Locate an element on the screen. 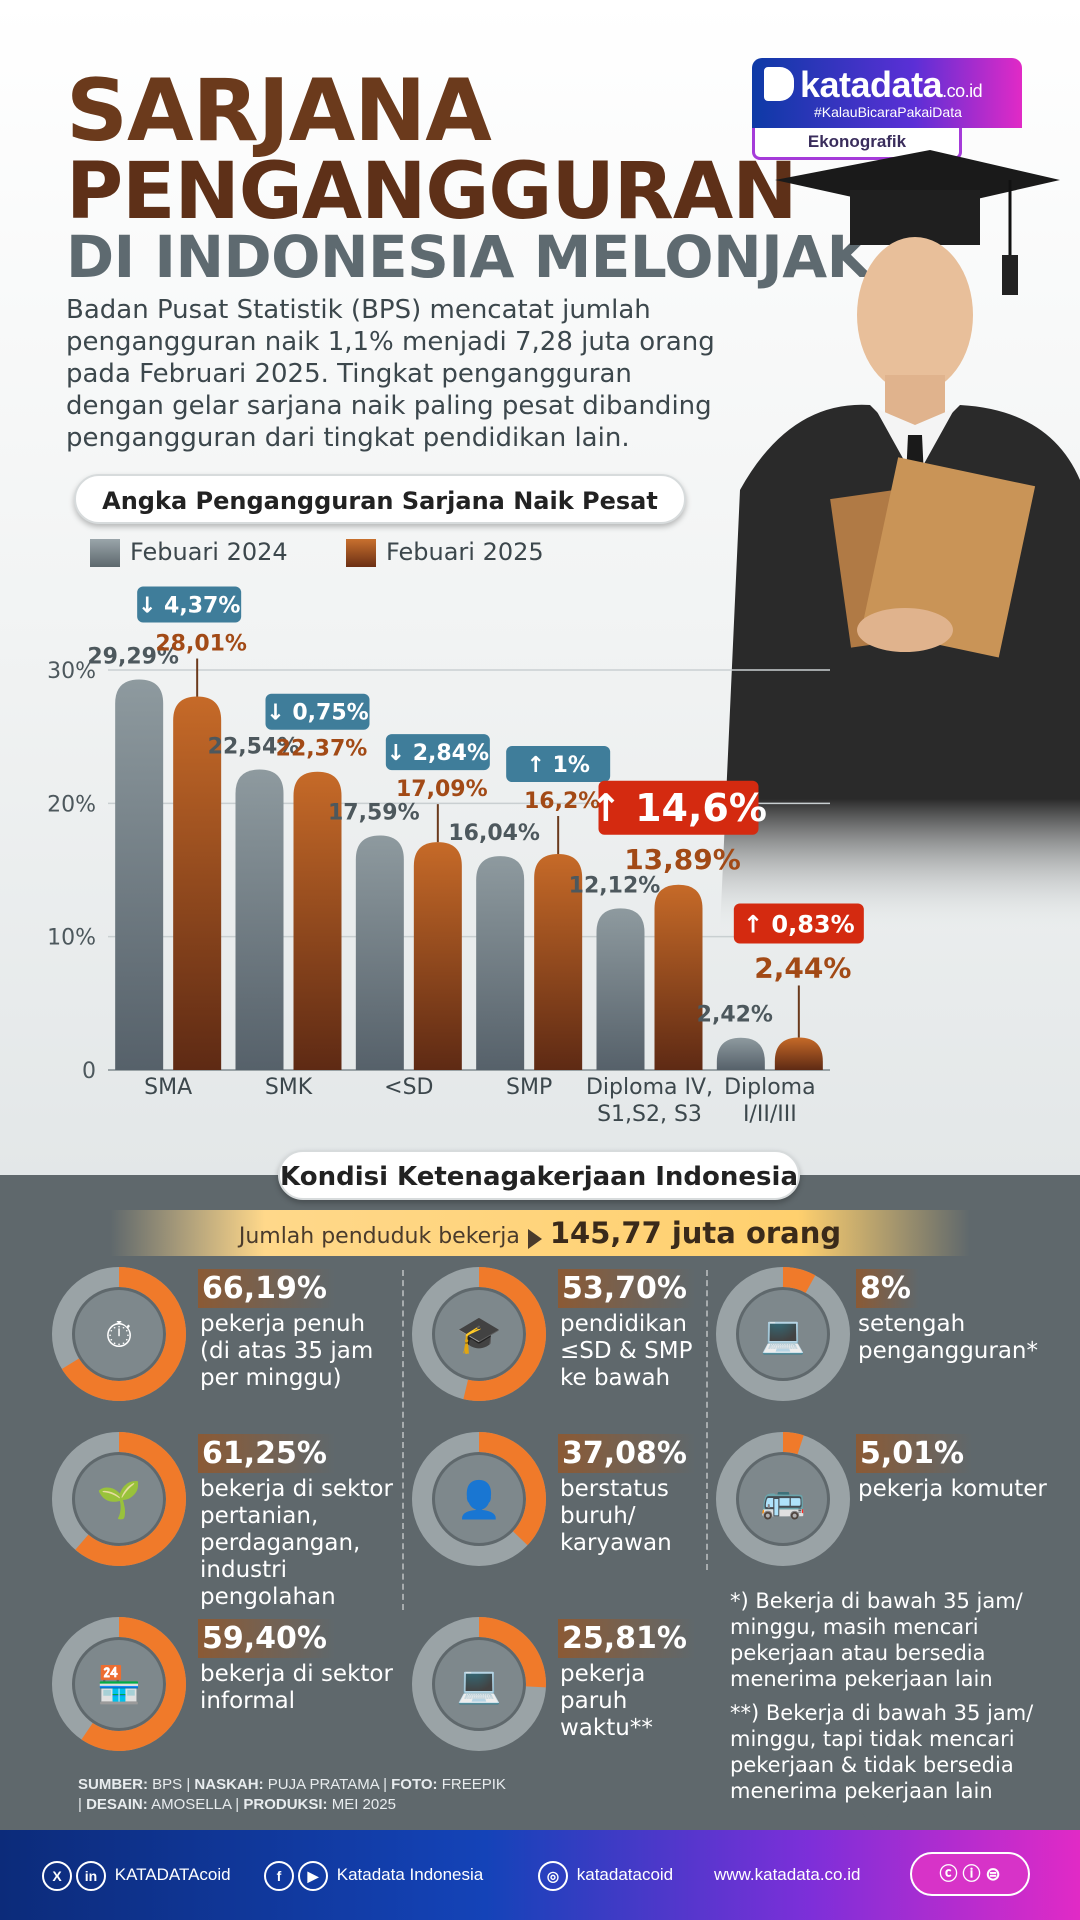 This screenshot has width=1080, height=1920. laptop-worker-icon: 💻 is located at coordinates (479, 1685).